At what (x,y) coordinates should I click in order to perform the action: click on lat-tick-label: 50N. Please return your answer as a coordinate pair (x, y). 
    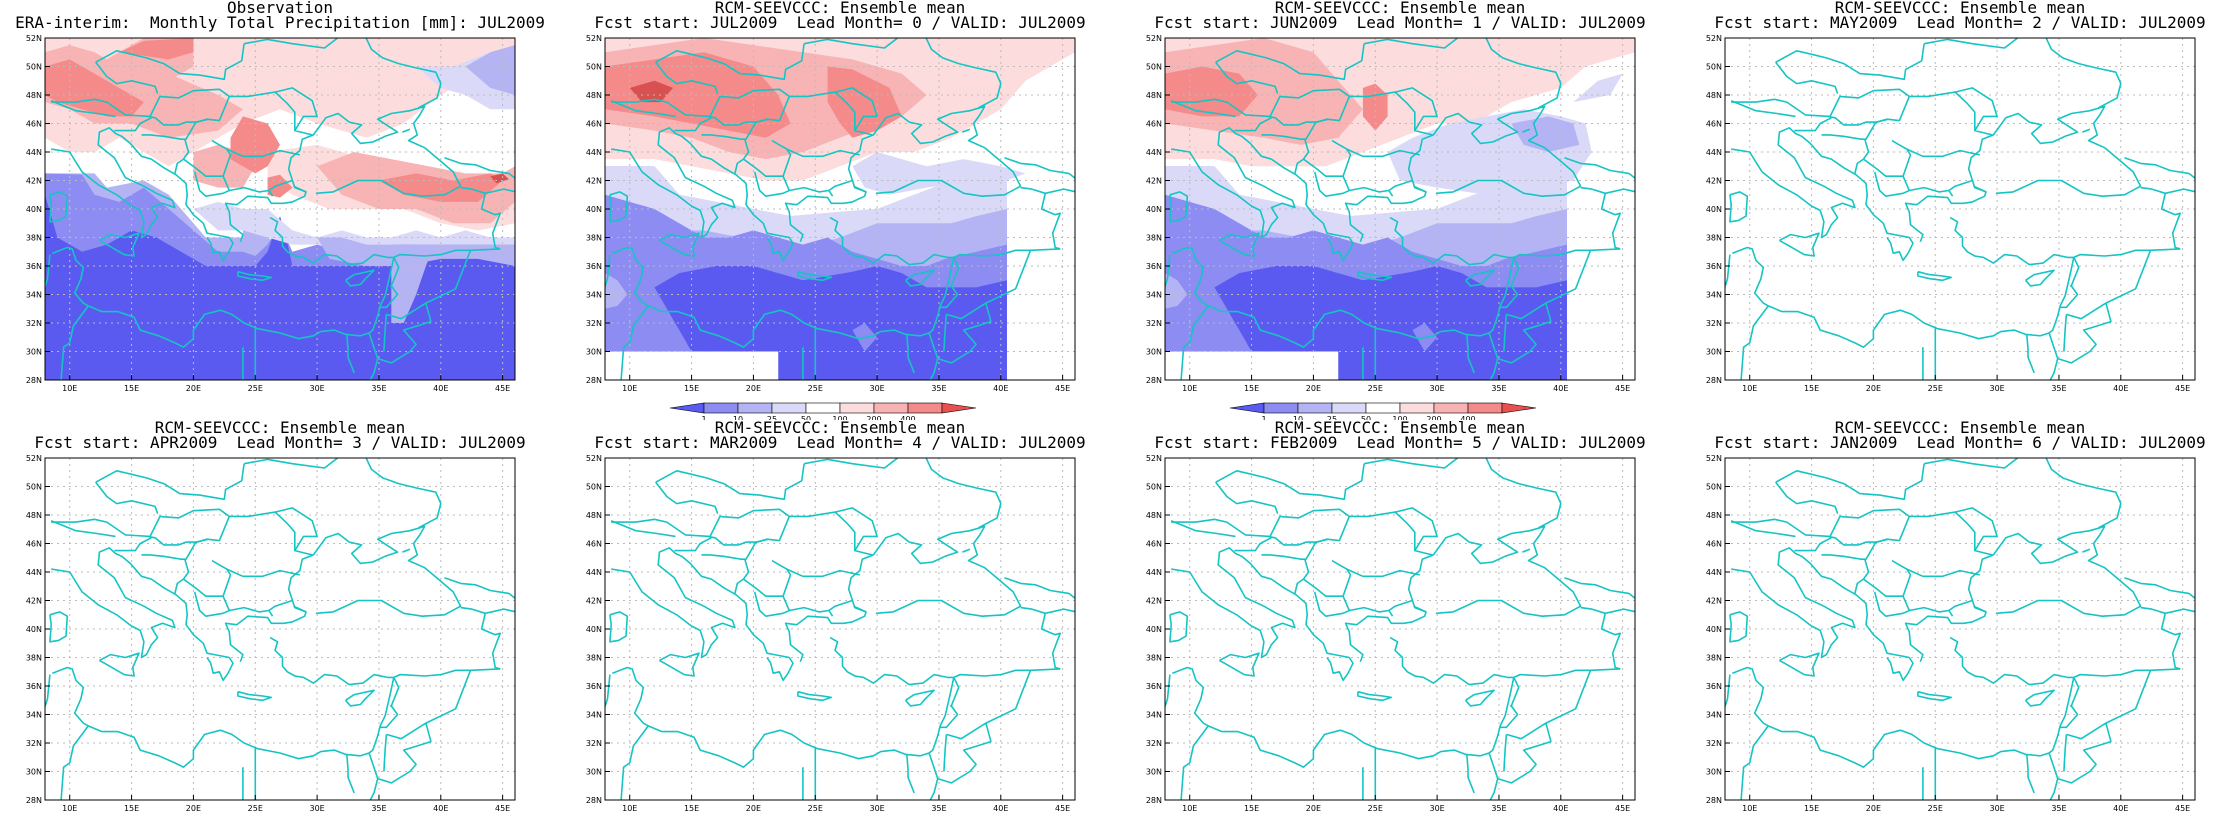
    Looking at the image, I should click on (1154, 487).